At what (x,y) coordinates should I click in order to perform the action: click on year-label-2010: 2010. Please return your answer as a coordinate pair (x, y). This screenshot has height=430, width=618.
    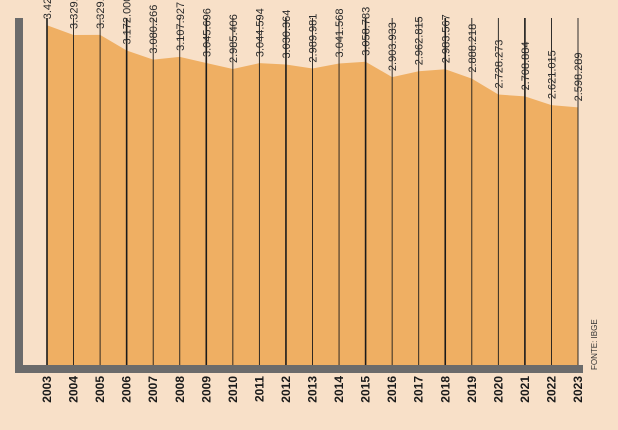
    Looking at the image, I should click on (233, 389).